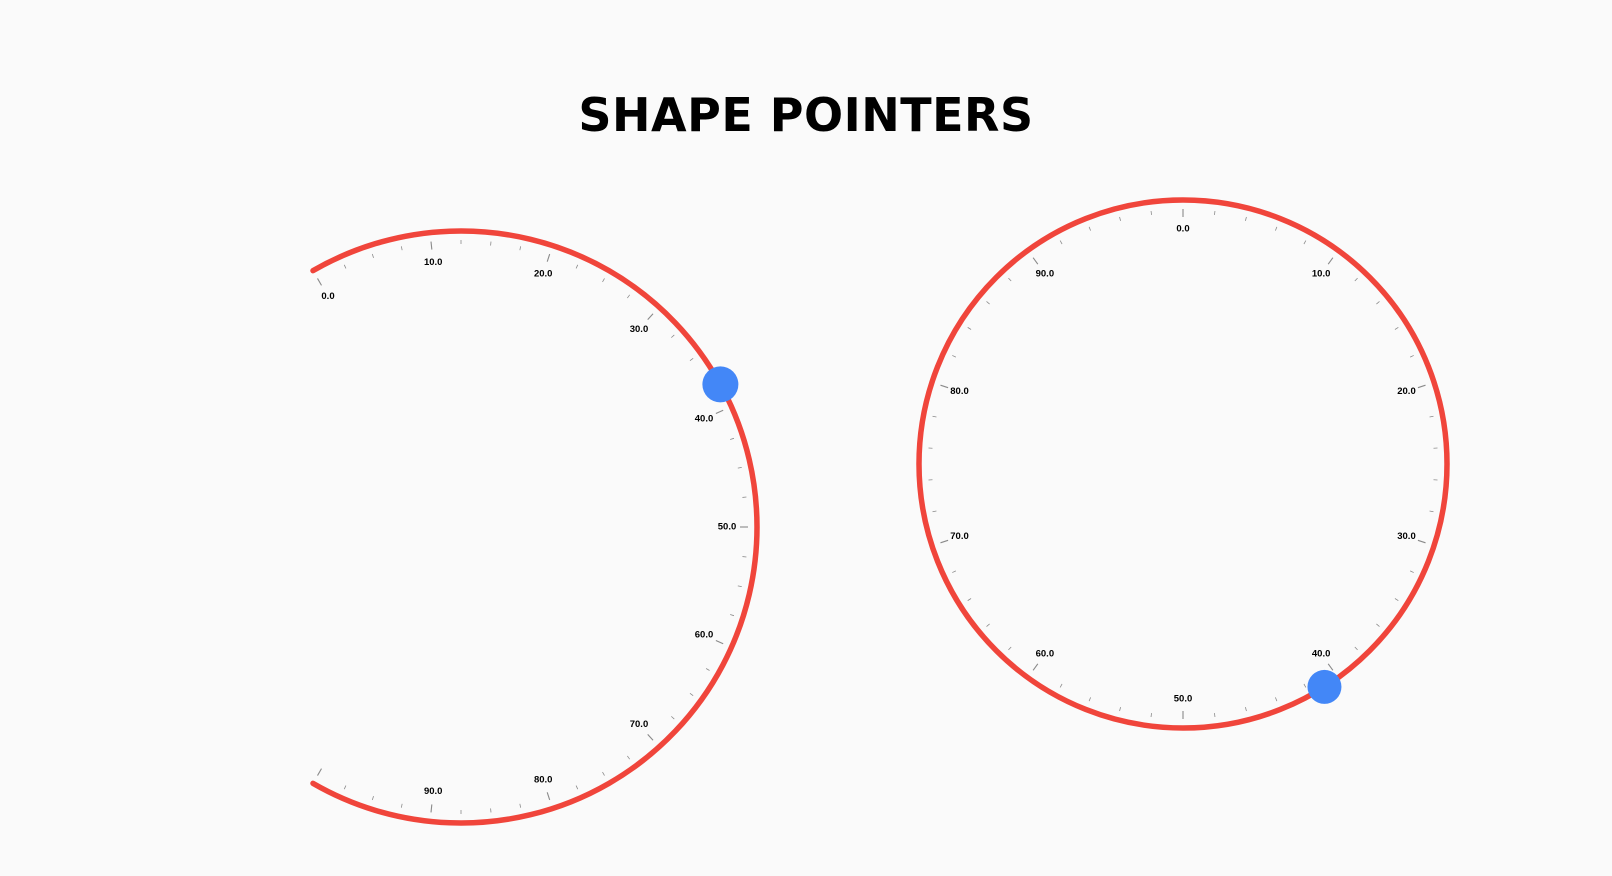  Describe the element at coordinates (806, 115) in the screenshot. I see `page-title: SHAPE POINTERS` at that location.